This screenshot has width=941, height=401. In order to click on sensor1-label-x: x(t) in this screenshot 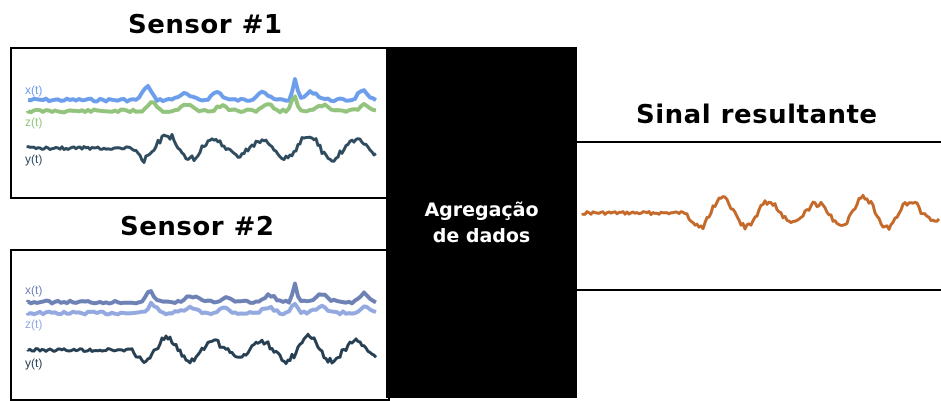, I will do `click(33, 90)`.